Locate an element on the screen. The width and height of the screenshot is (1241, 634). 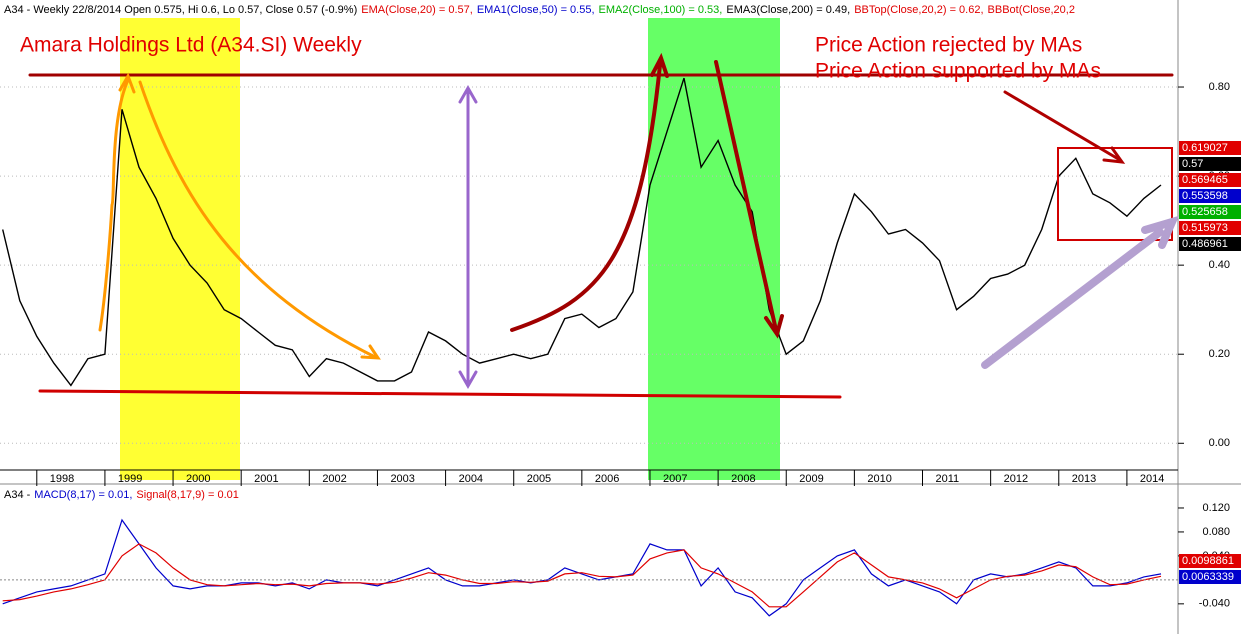
value-box-label: 0.486961 is located at coordinates (1205, 244).